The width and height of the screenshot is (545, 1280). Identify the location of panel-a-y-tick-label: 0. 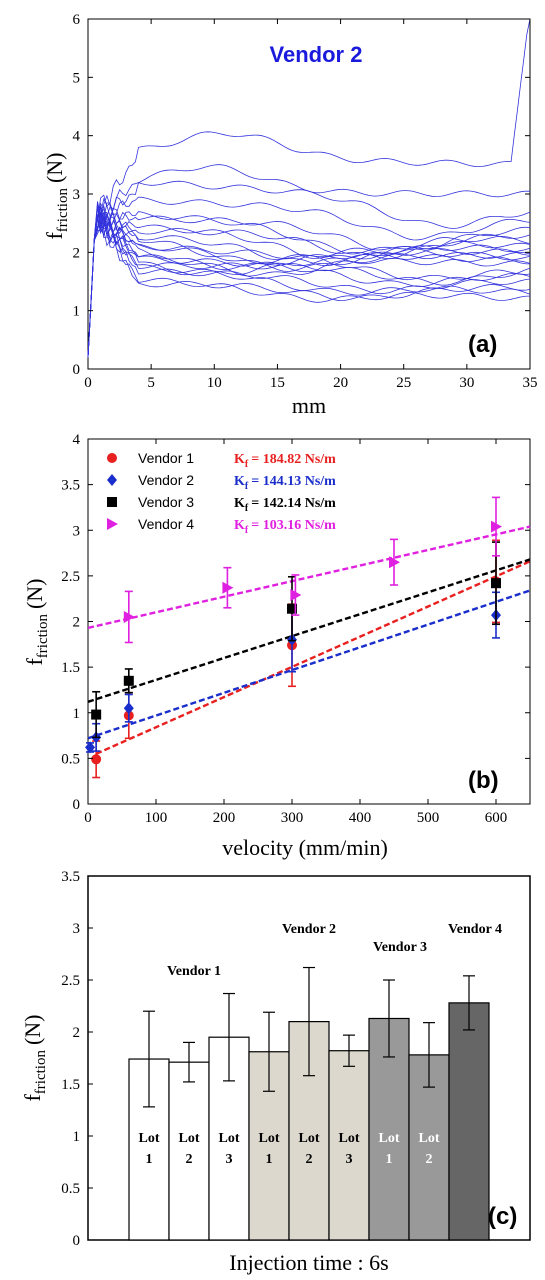
(77, 370).